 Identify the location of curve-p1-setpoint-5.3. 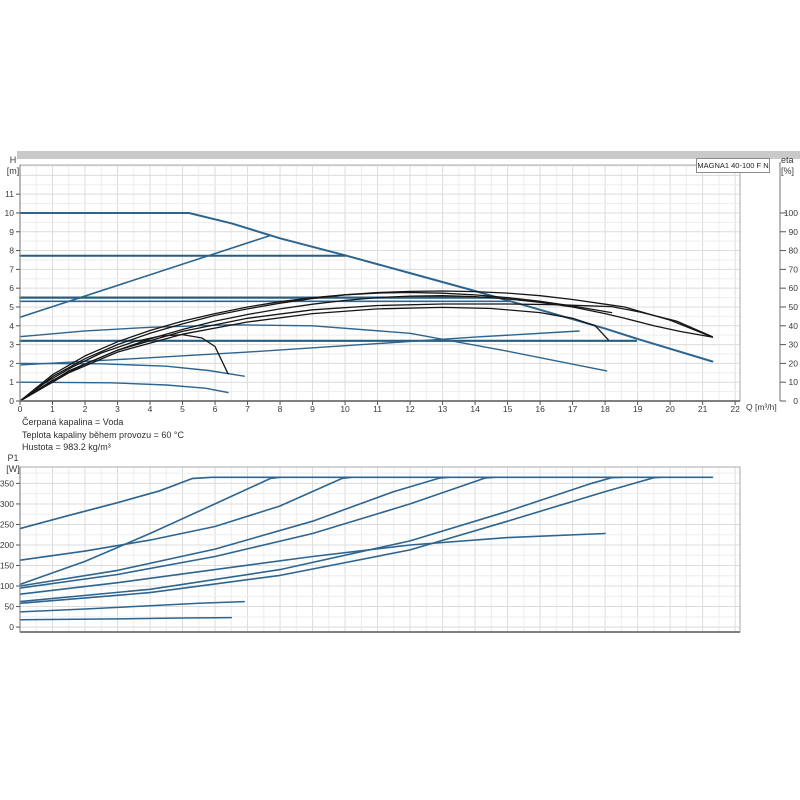
(257, 532).